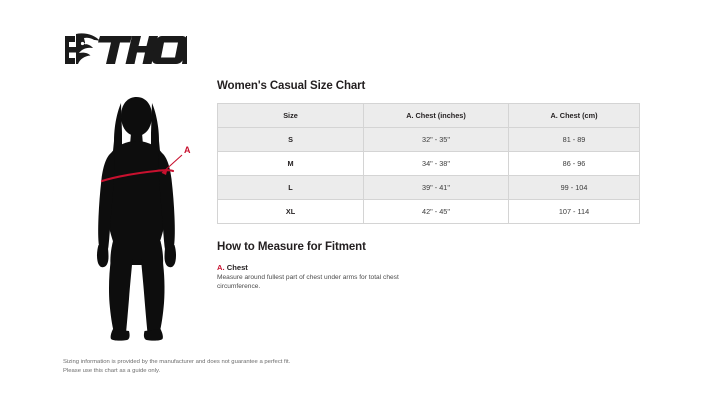 This screenshot has height=408, width=720. Describe the element at coordinates (221, 267) in the screenshot. I see `measure-item-marker: A.` at that location.